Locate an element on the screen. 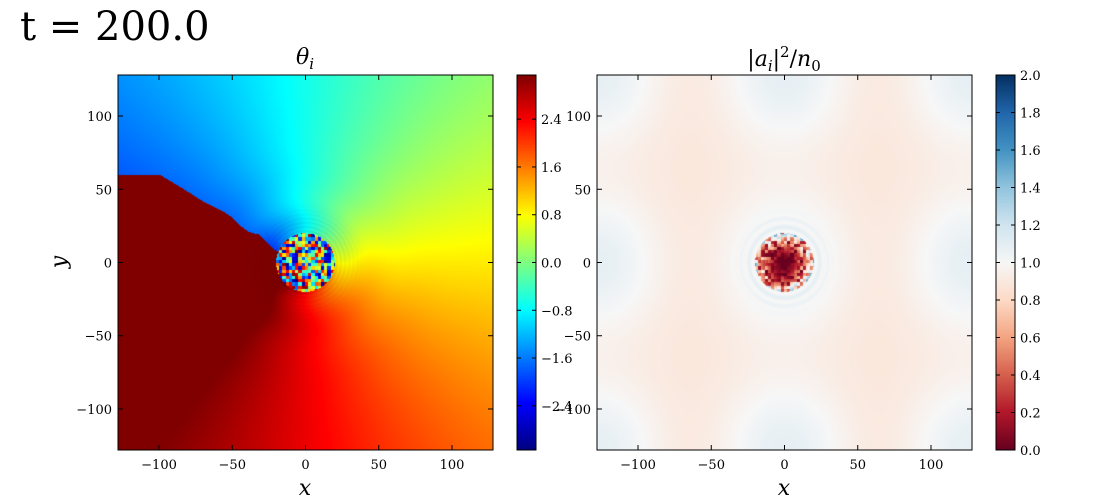  colorbar-tick-label: 1.4 is located at coordinates (1030, 189).